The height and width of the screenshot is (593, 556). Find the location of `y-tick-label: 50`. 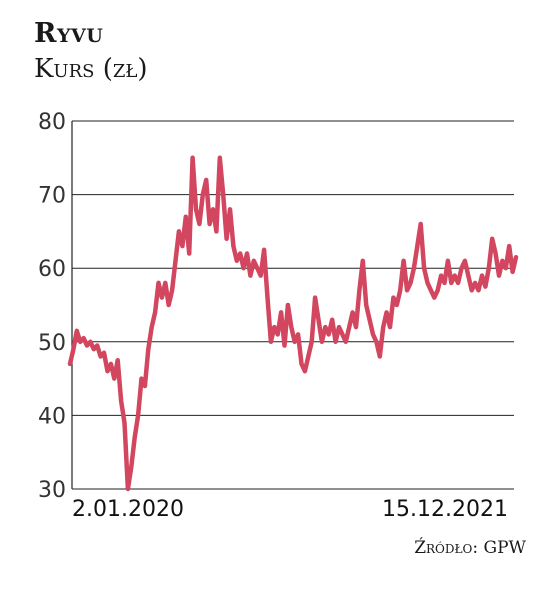

y-tick-label: 50 is located at coordinates (52, 343).